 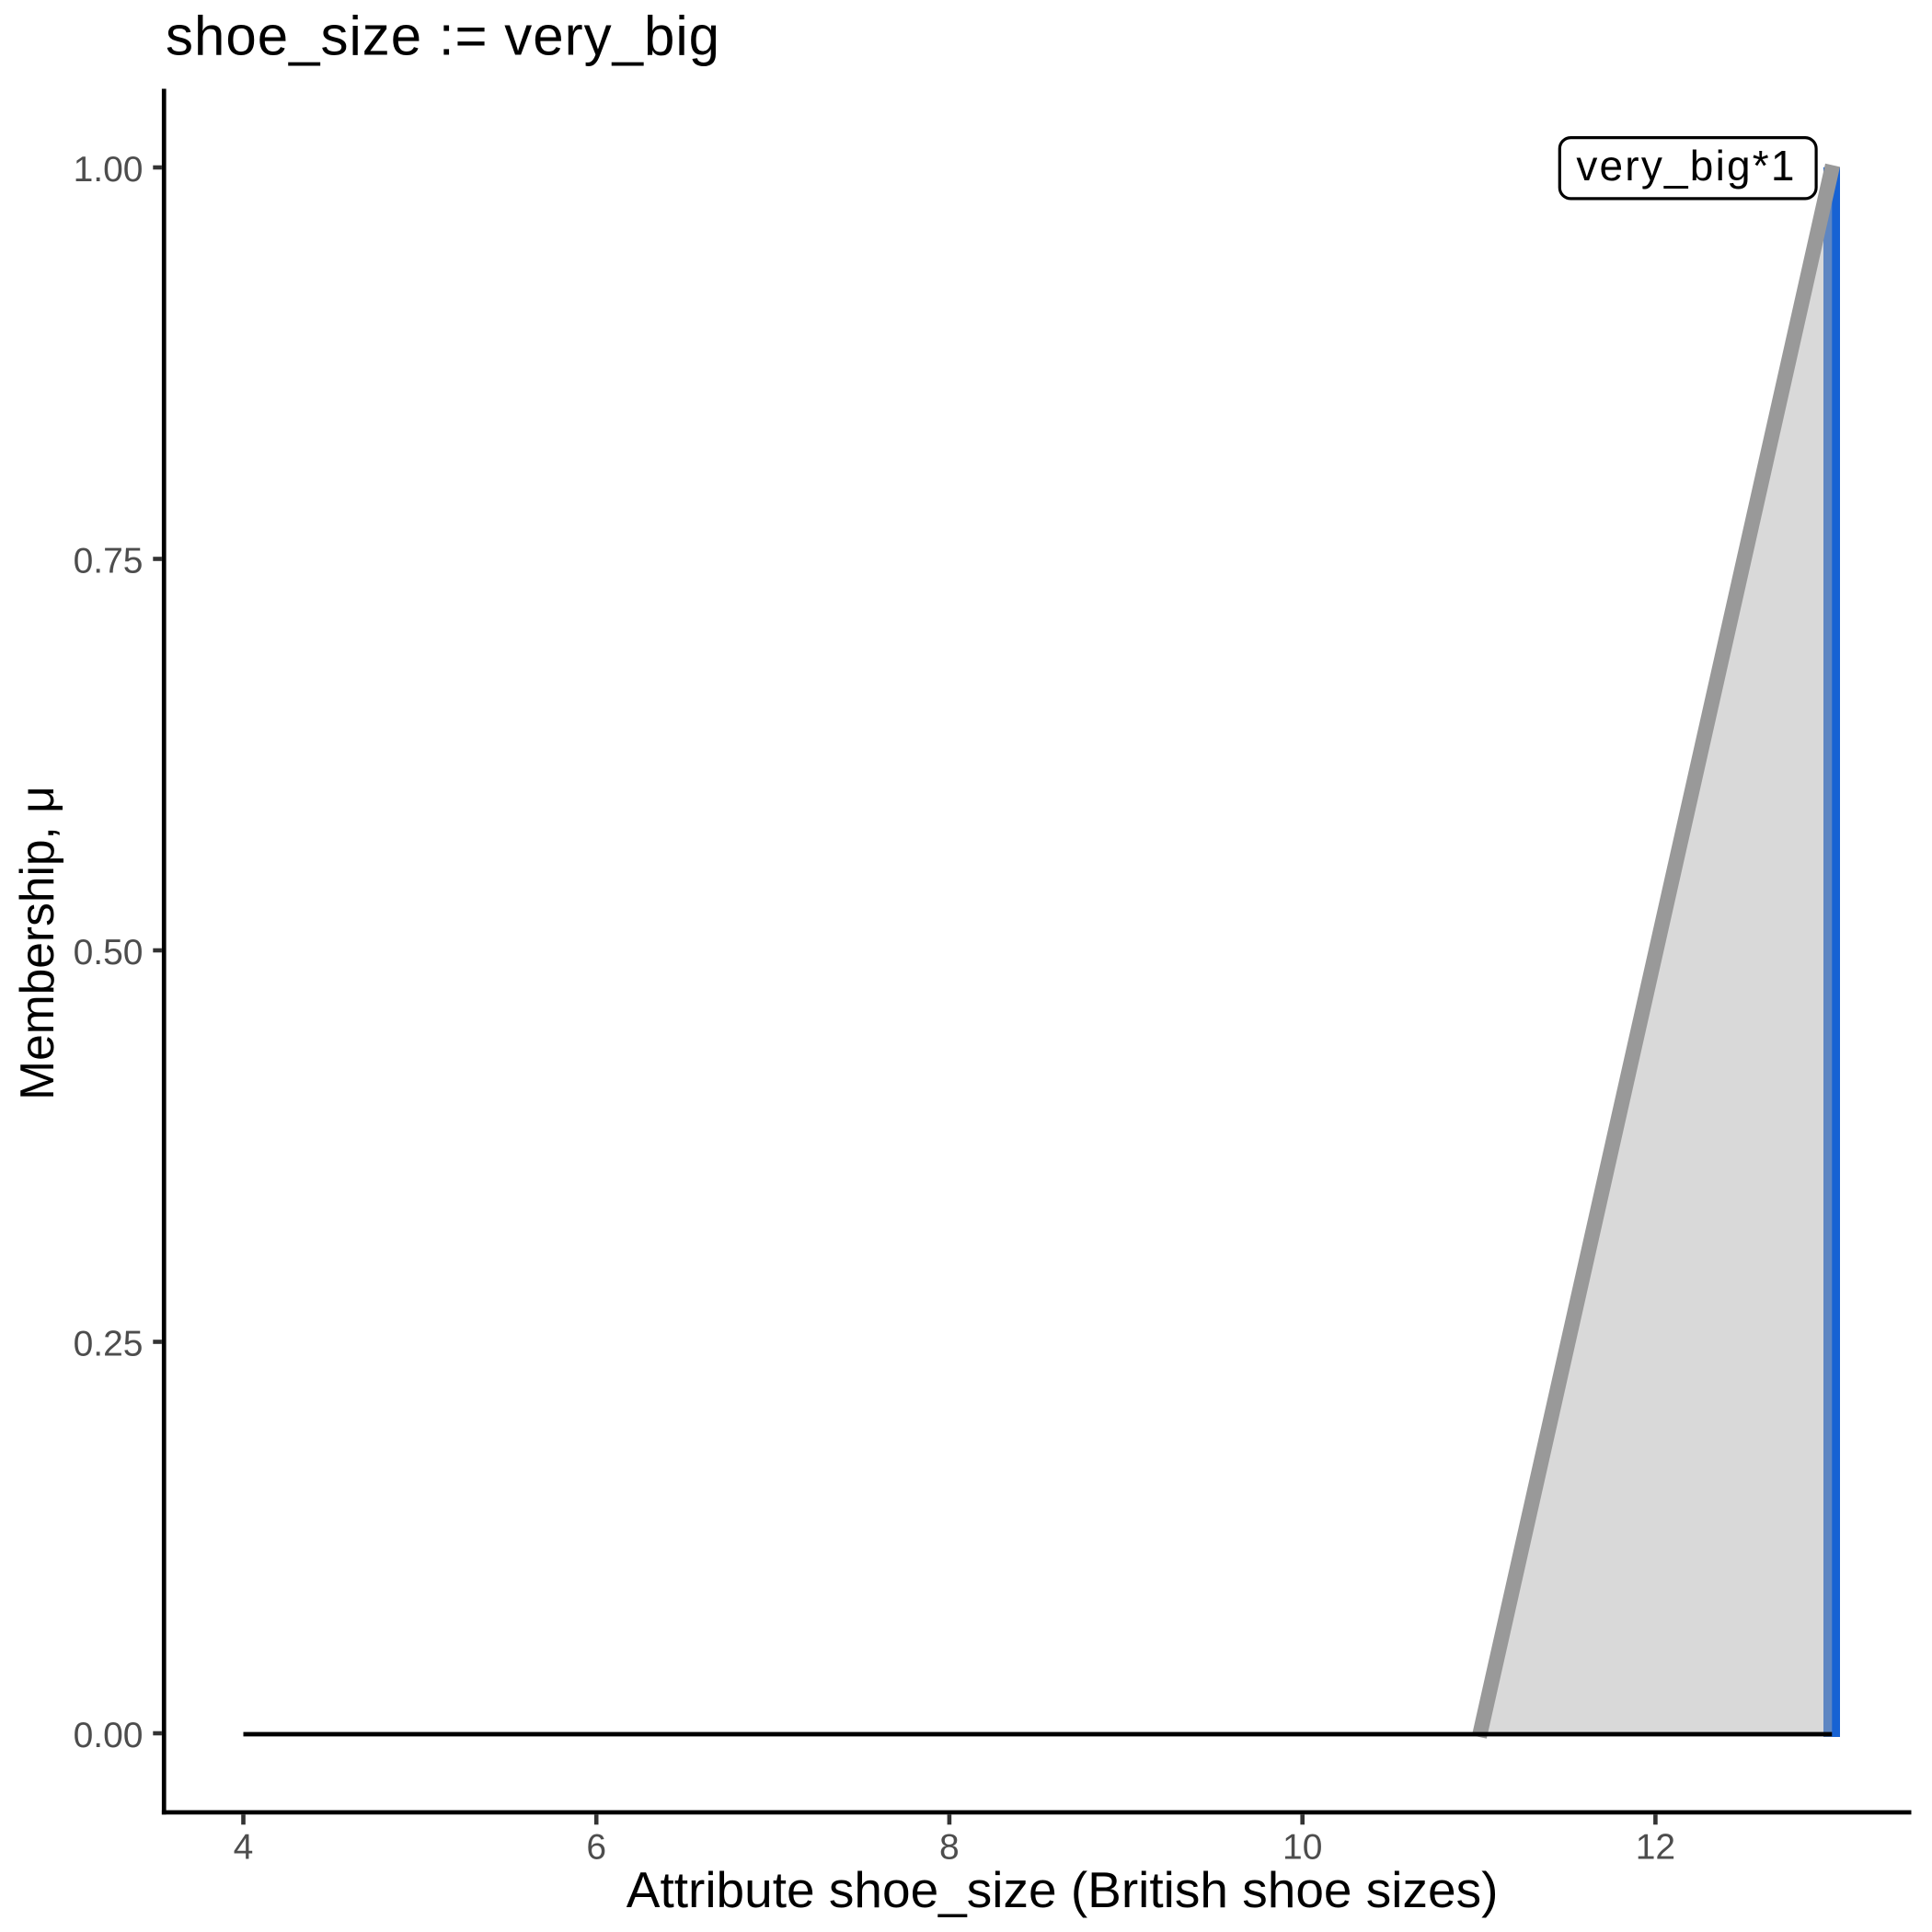 I want to click on svg-text: 0.00, so click(x=109, y=1735).